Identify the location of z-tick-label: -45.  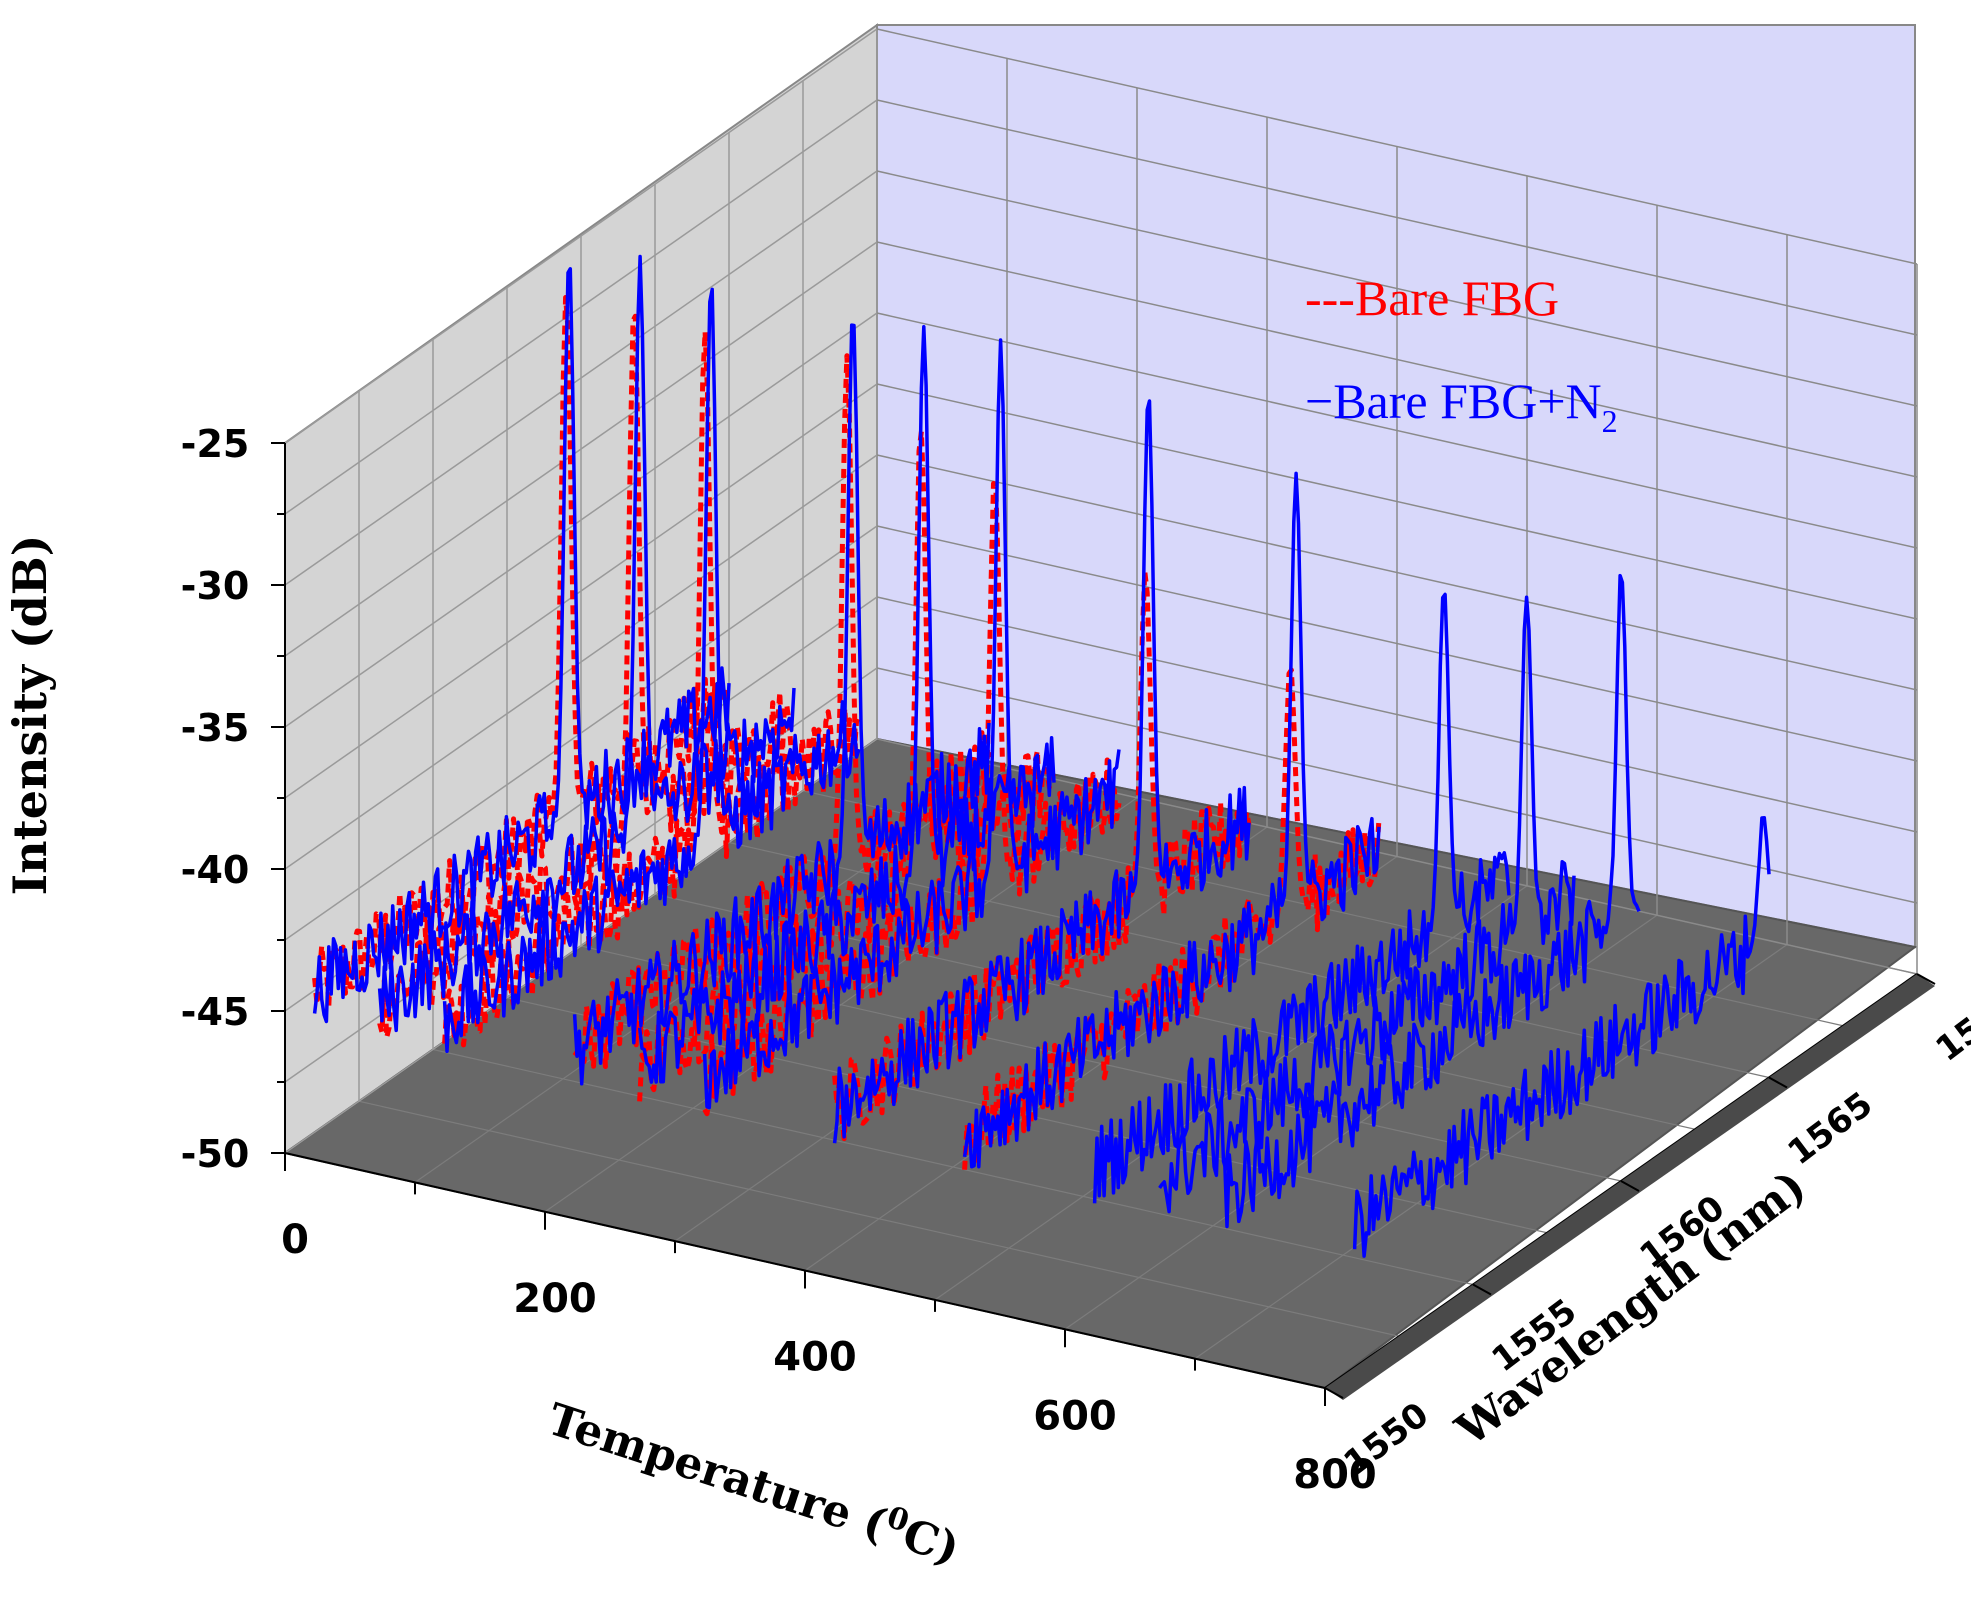
(215, 1012).